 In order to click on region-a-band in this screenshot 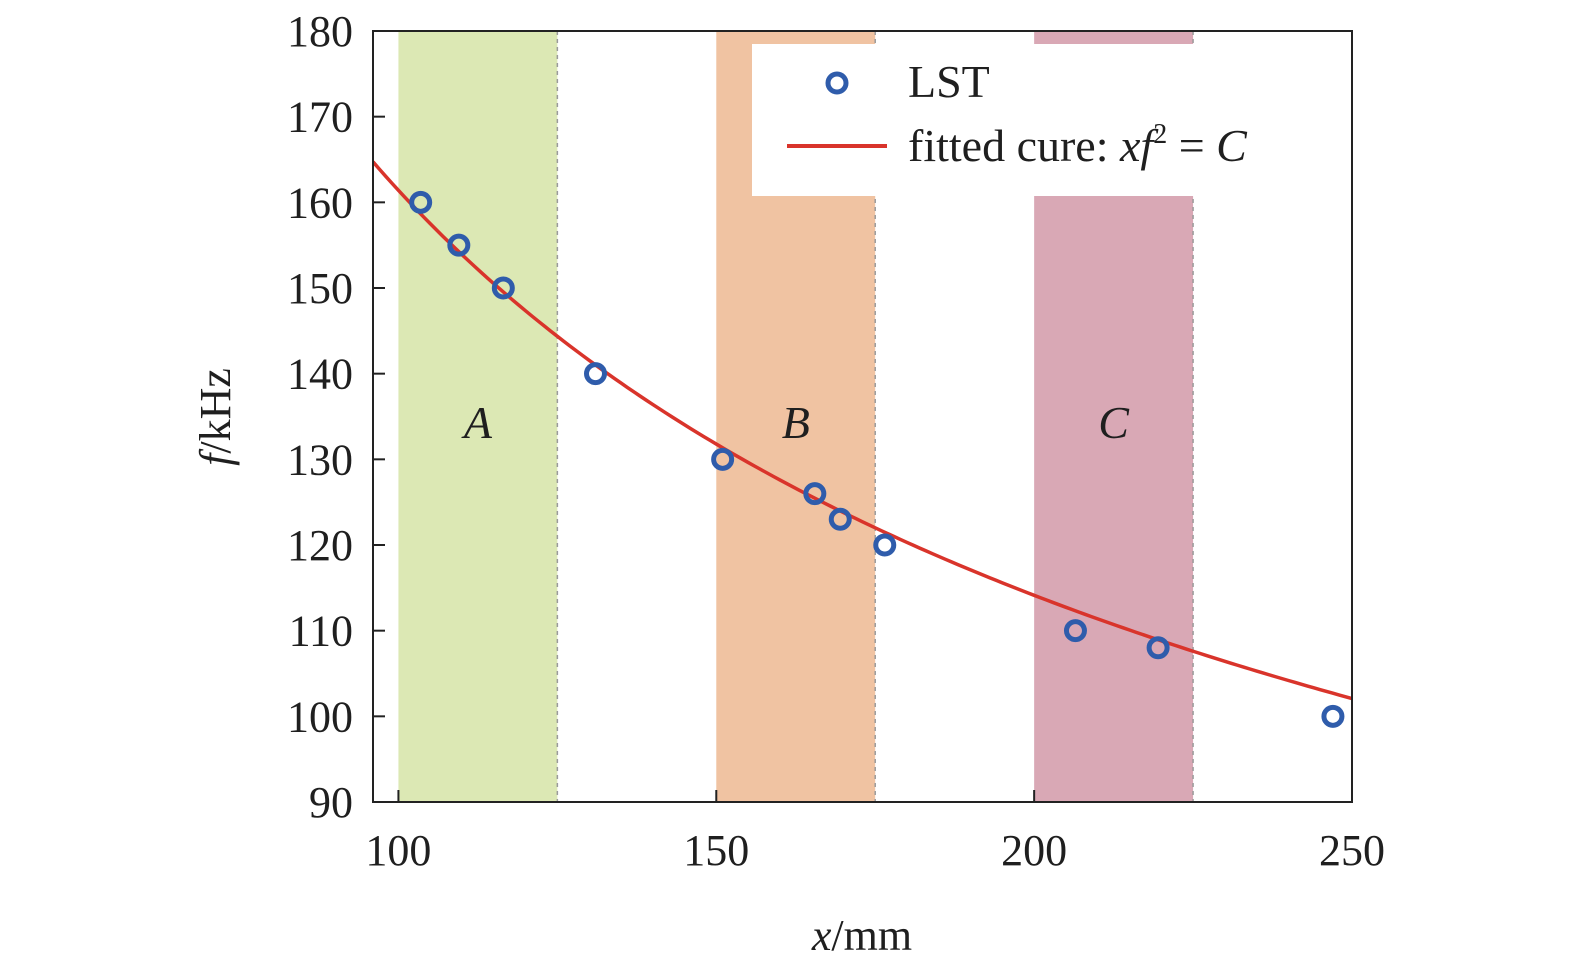, I will do `click(478, 416)`.